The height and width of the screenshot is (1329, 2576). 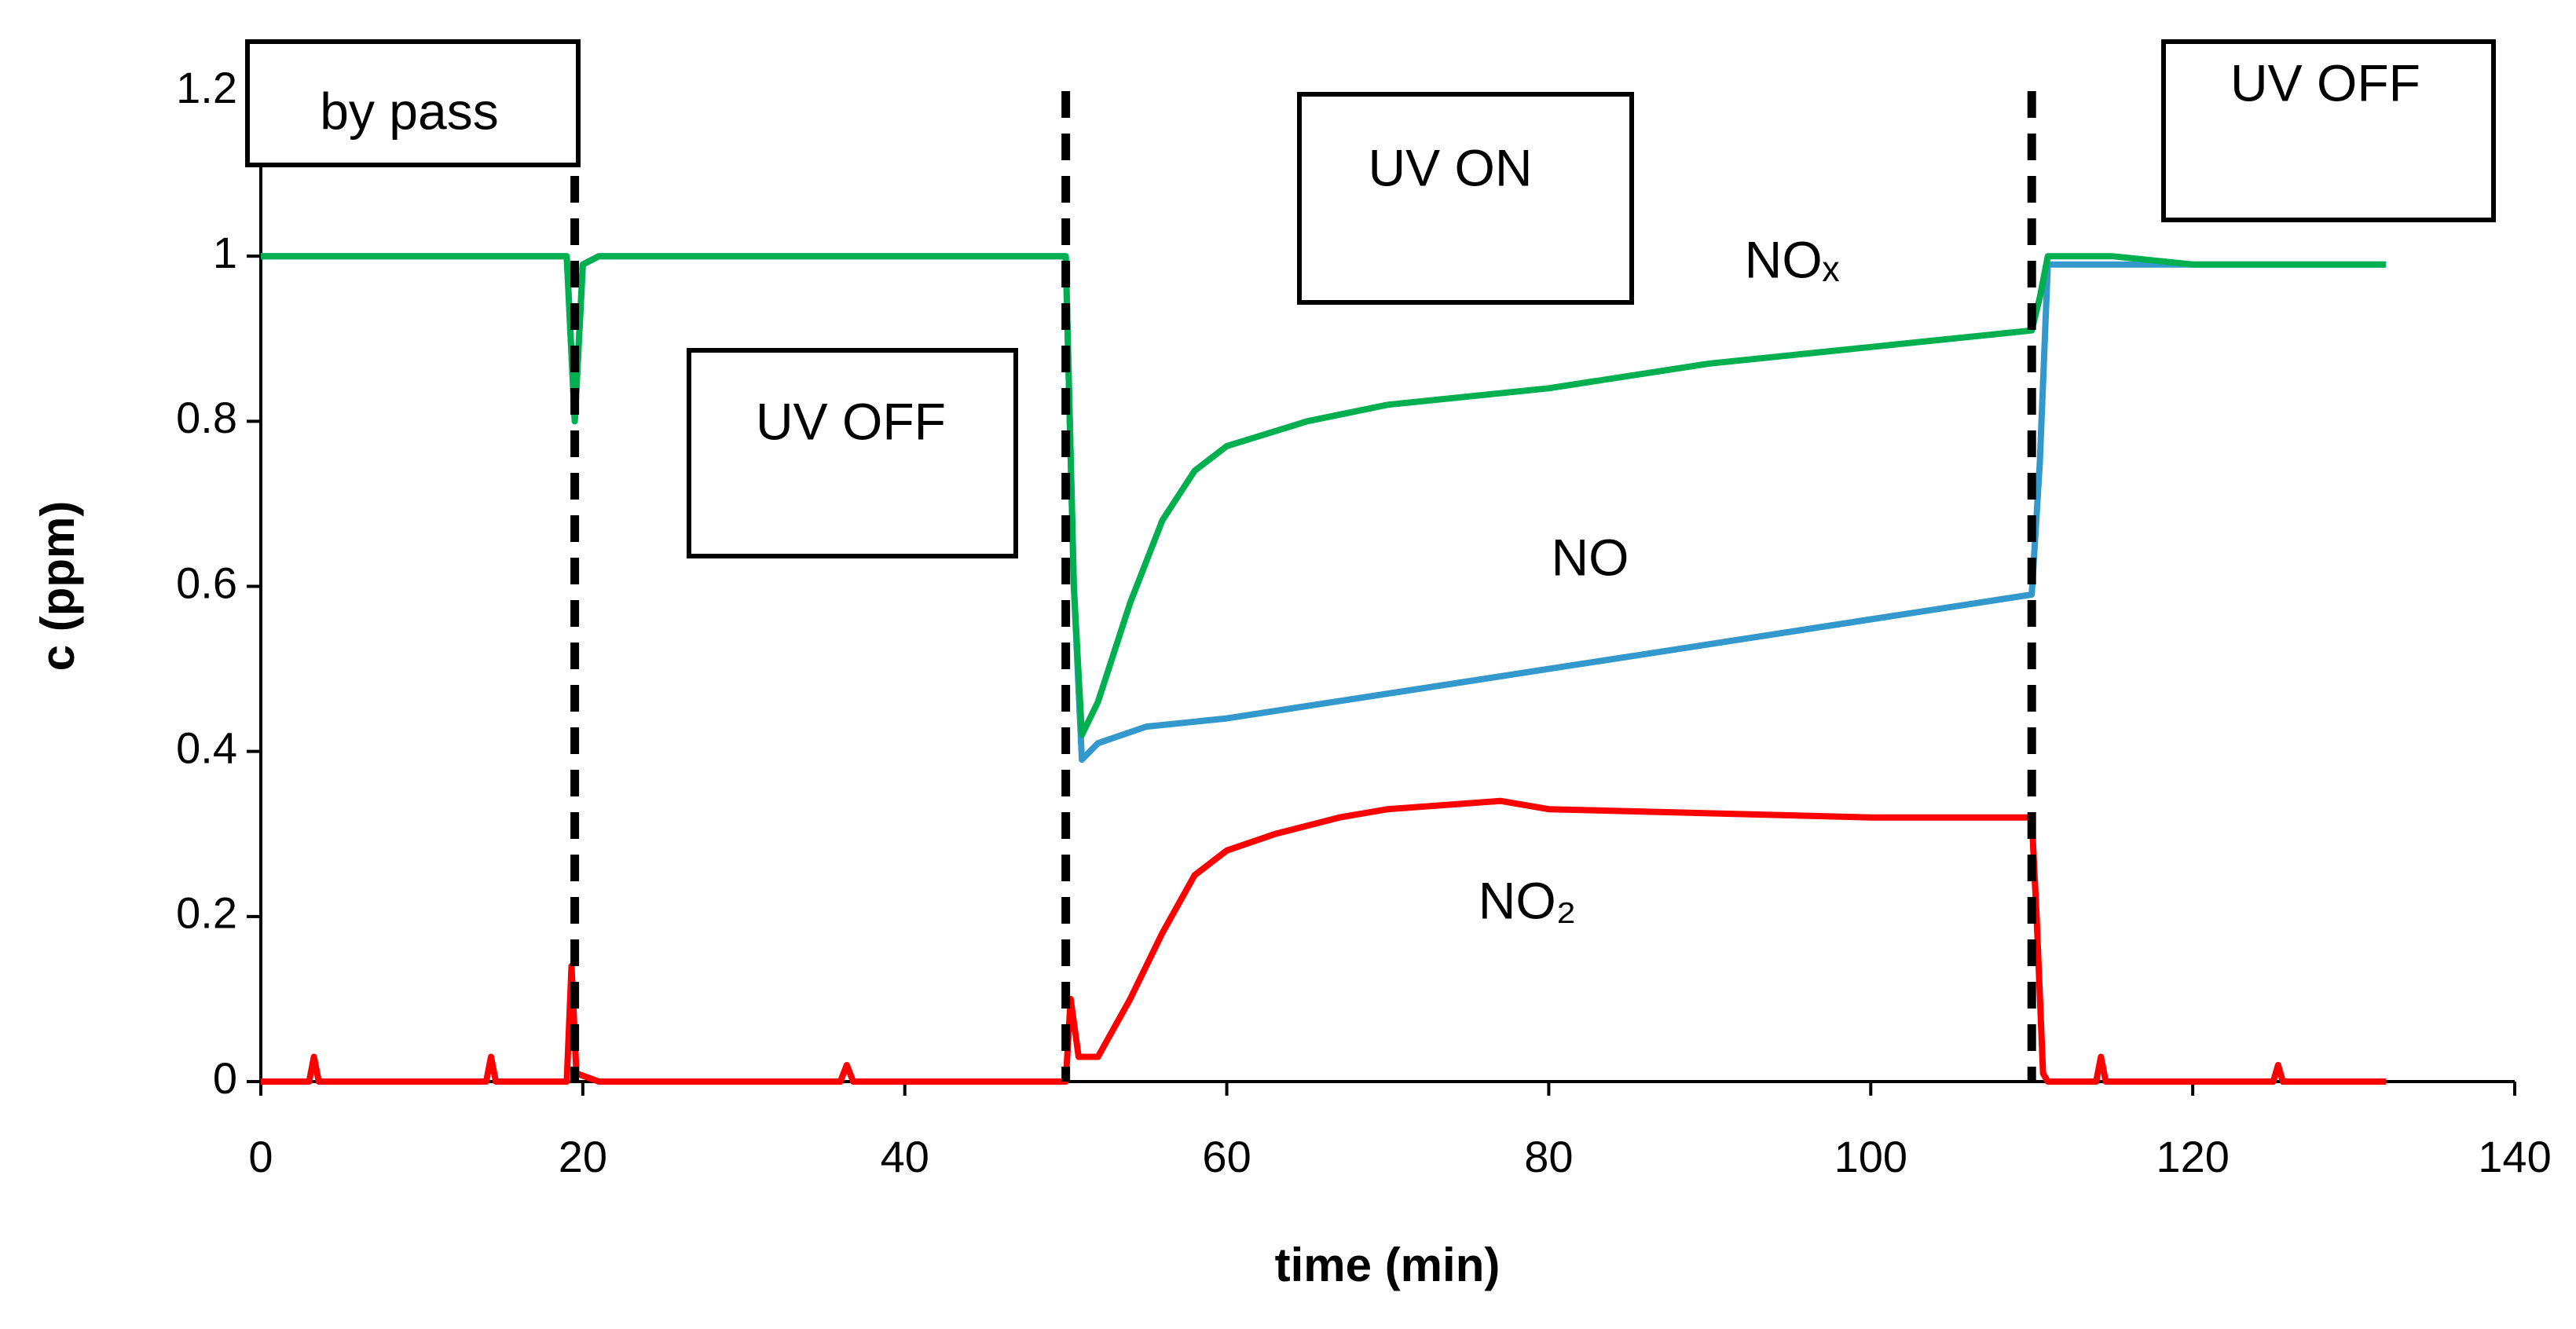 What do you see at coordinates (206, 417) in the screenshot?
I see `y-tick-label: 0.8` at bounding box center [206, 417].